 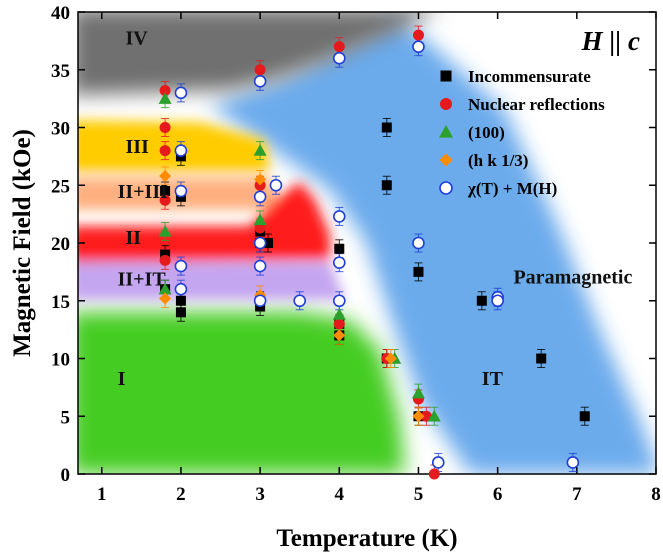 I want to click on legend-label: Nuclear reflections, so click(x=536, y=104).